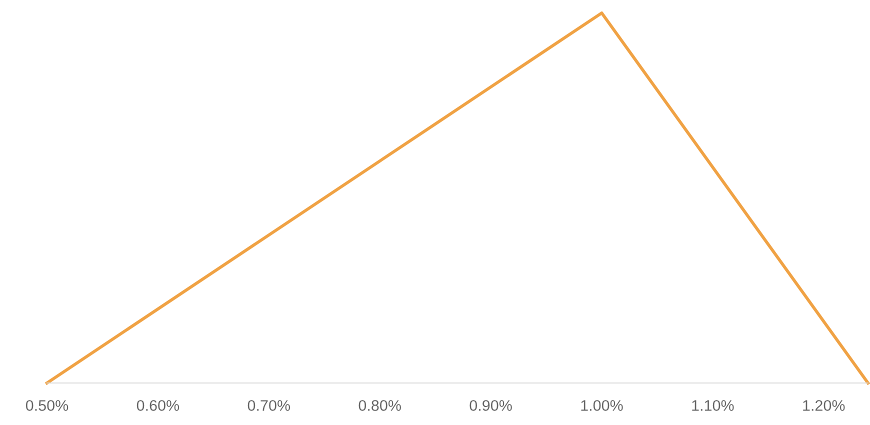 This screenshot has width=870, height=425. I want to click on x-tick-label: 0.50%, so click(47, 405).